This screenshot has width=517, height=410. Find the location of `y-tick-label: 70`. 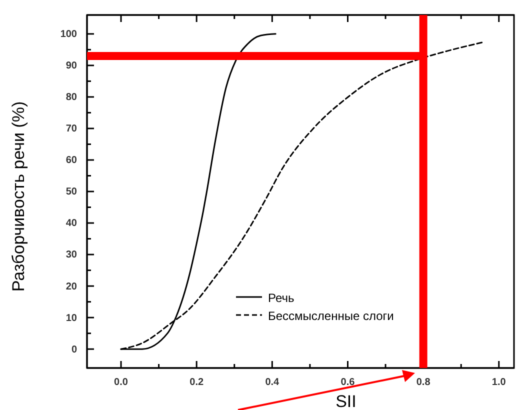

y-tick-label: 70 is located at coordinates (72, 129).